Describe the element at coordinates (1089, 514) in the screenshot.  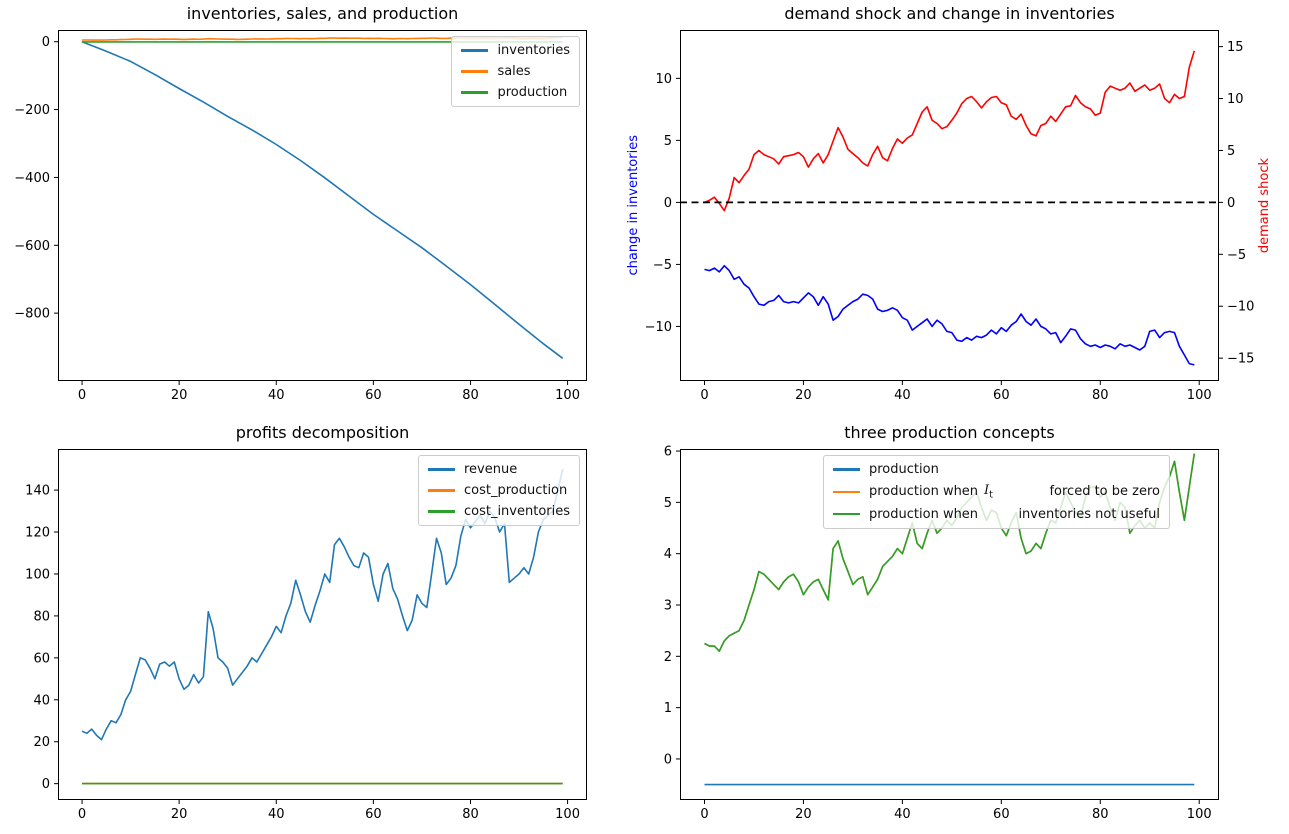
I see `legend-label-right: inventories not useful` at that location.